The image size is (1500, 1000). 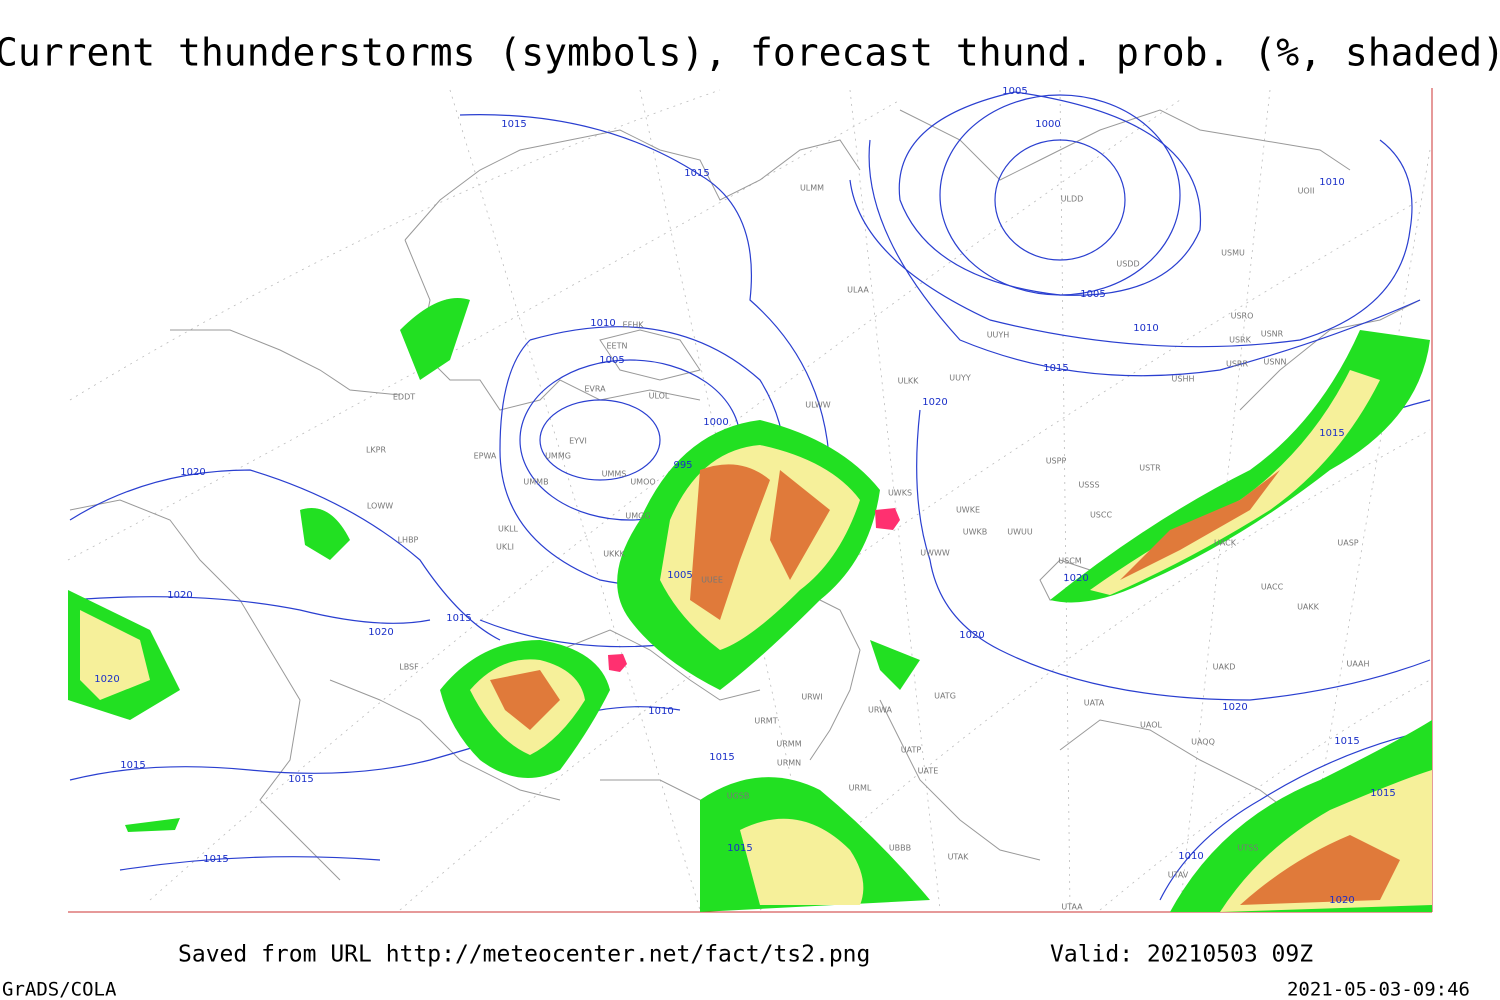 I want to click on isobar-label: 995, so click(x=682, y=465).